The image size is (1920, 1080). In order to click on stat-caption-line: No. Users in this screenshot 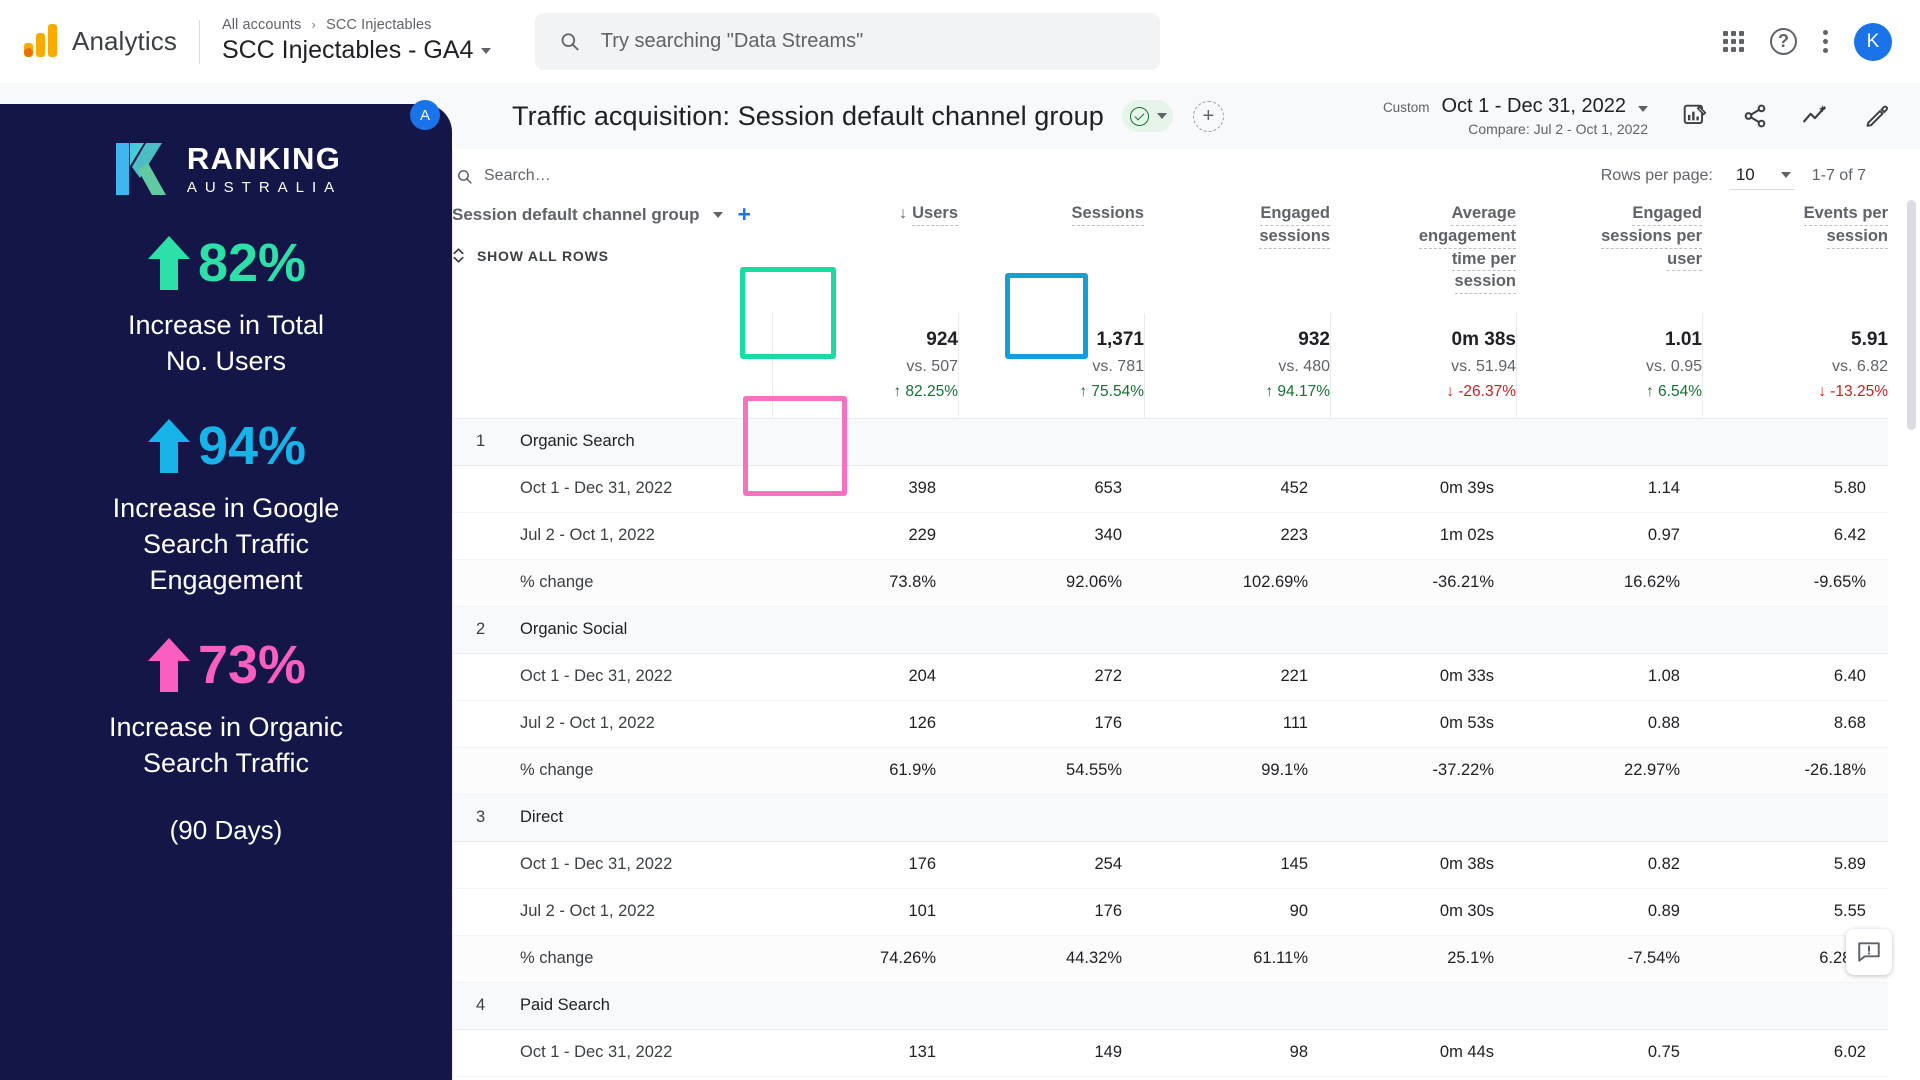, I will do `click(226, 360)`.